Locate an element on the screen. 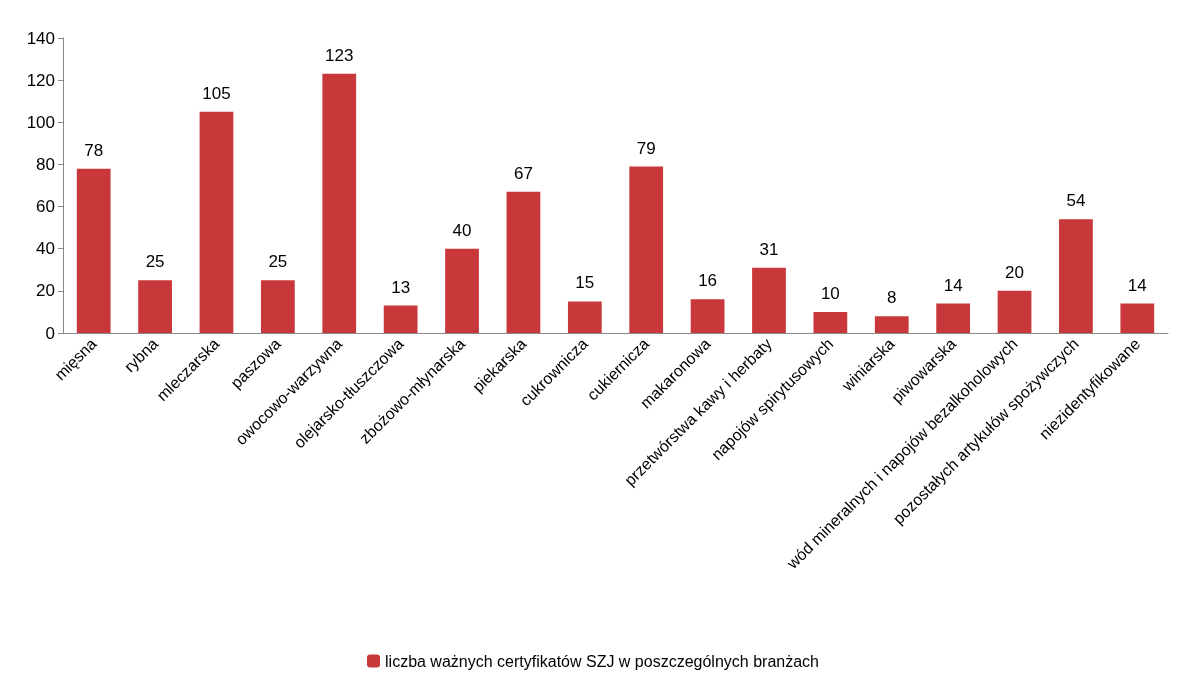 The width and height of the screenshot is (1186, 686). y-tick-label: 20 is located at coordinates (45, 291).